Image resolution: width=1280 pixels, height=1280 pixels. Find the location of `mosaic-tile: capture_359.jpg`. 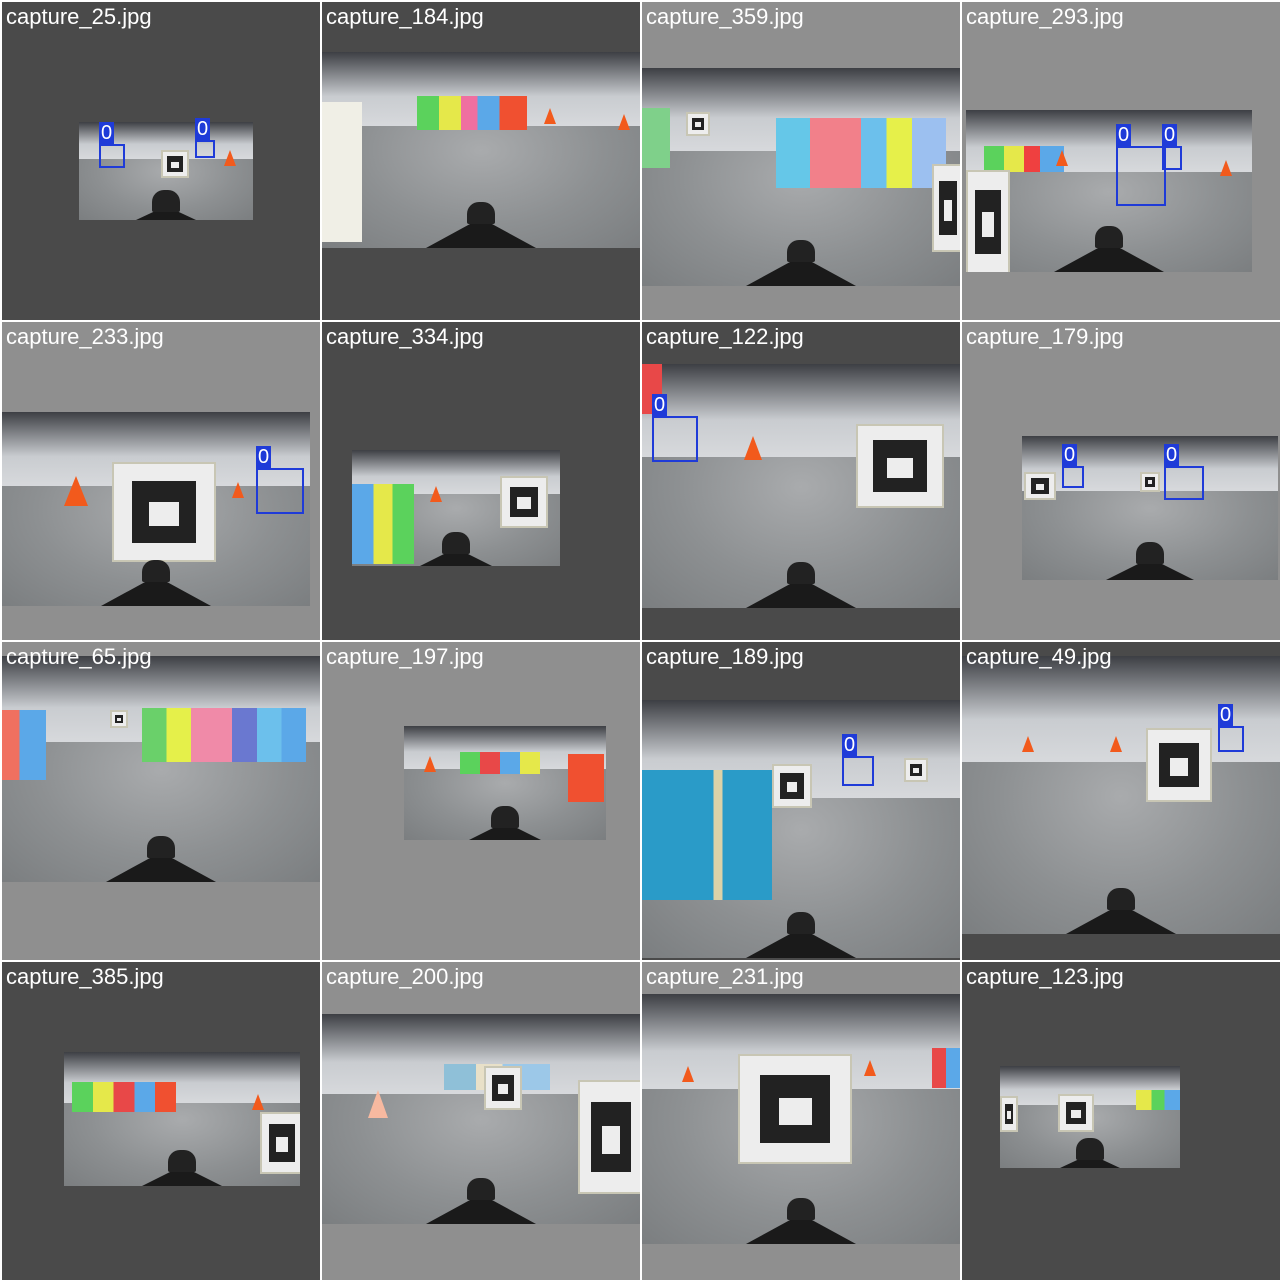

mosaic-tile: capture_359.jpg is located at coordinates (801, 161).